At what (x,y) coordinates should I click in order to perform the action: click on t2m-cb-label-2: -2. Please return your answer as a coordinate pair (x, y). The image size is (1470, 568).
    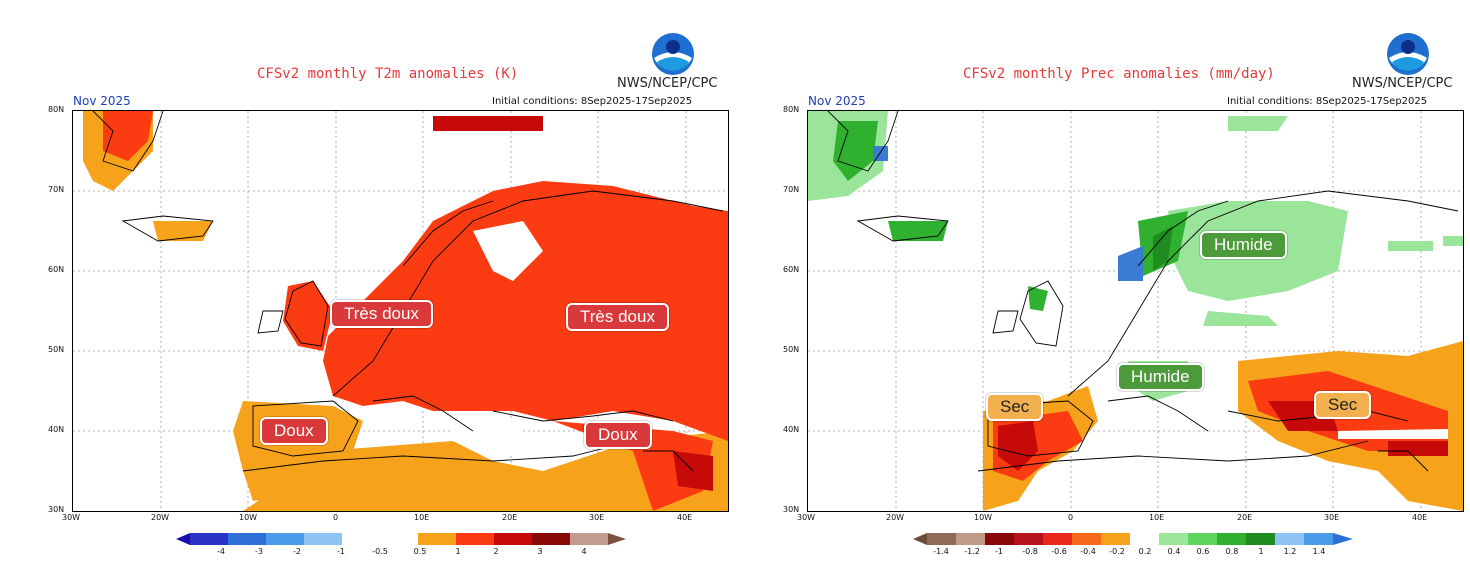
    Looking at the image, I should click on (297, 551).